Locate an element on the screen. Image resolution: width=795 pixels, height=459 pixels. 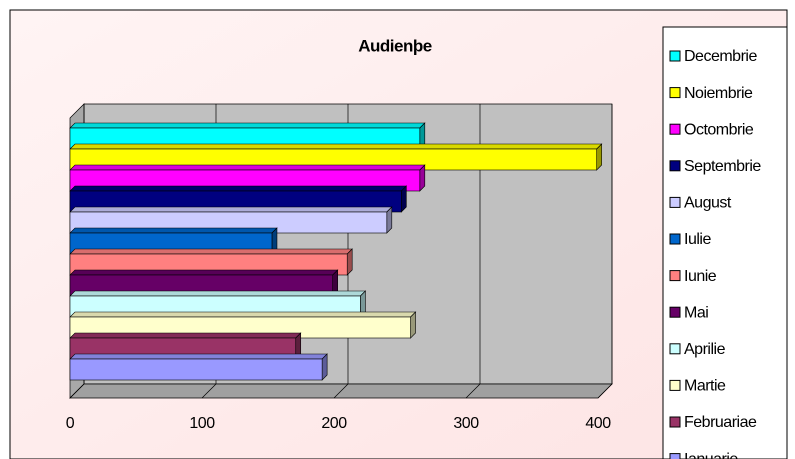
legend-label: Aprilie is located at coordinates (705, 349).